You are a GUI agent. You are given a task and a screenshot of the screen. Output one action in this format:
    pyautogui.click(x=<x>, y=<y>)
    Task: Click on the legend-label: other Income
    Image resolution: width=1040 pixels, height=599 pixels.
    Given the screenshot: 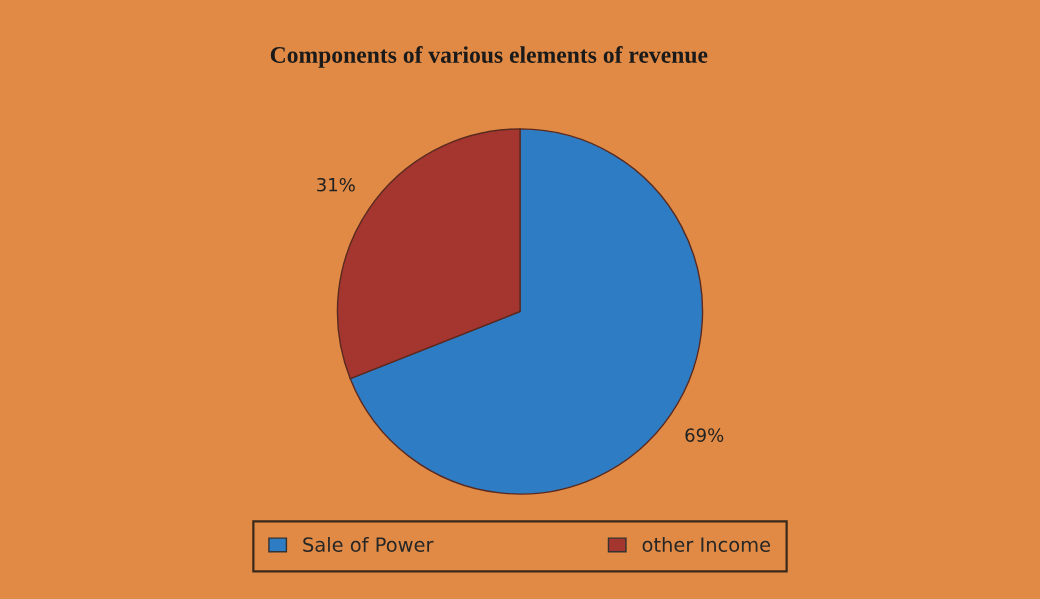 What is the action you would take?
    pyautogui.click(x=706, y=544)
    